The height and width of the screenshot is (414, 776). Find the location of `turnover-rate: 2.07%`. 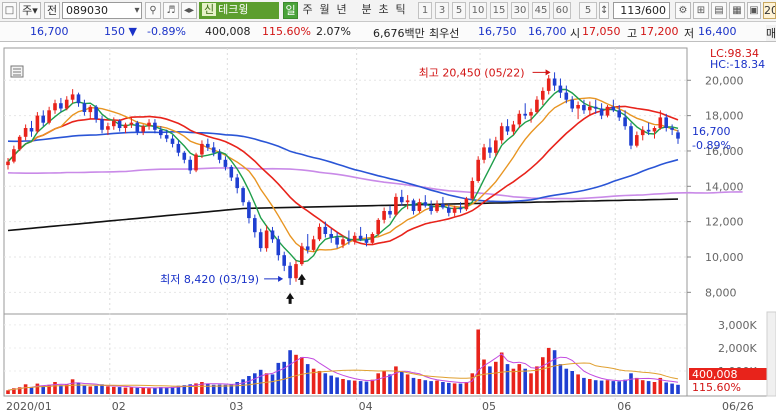

turnover-rate: 2.07% is located at coordinates (333, 31).